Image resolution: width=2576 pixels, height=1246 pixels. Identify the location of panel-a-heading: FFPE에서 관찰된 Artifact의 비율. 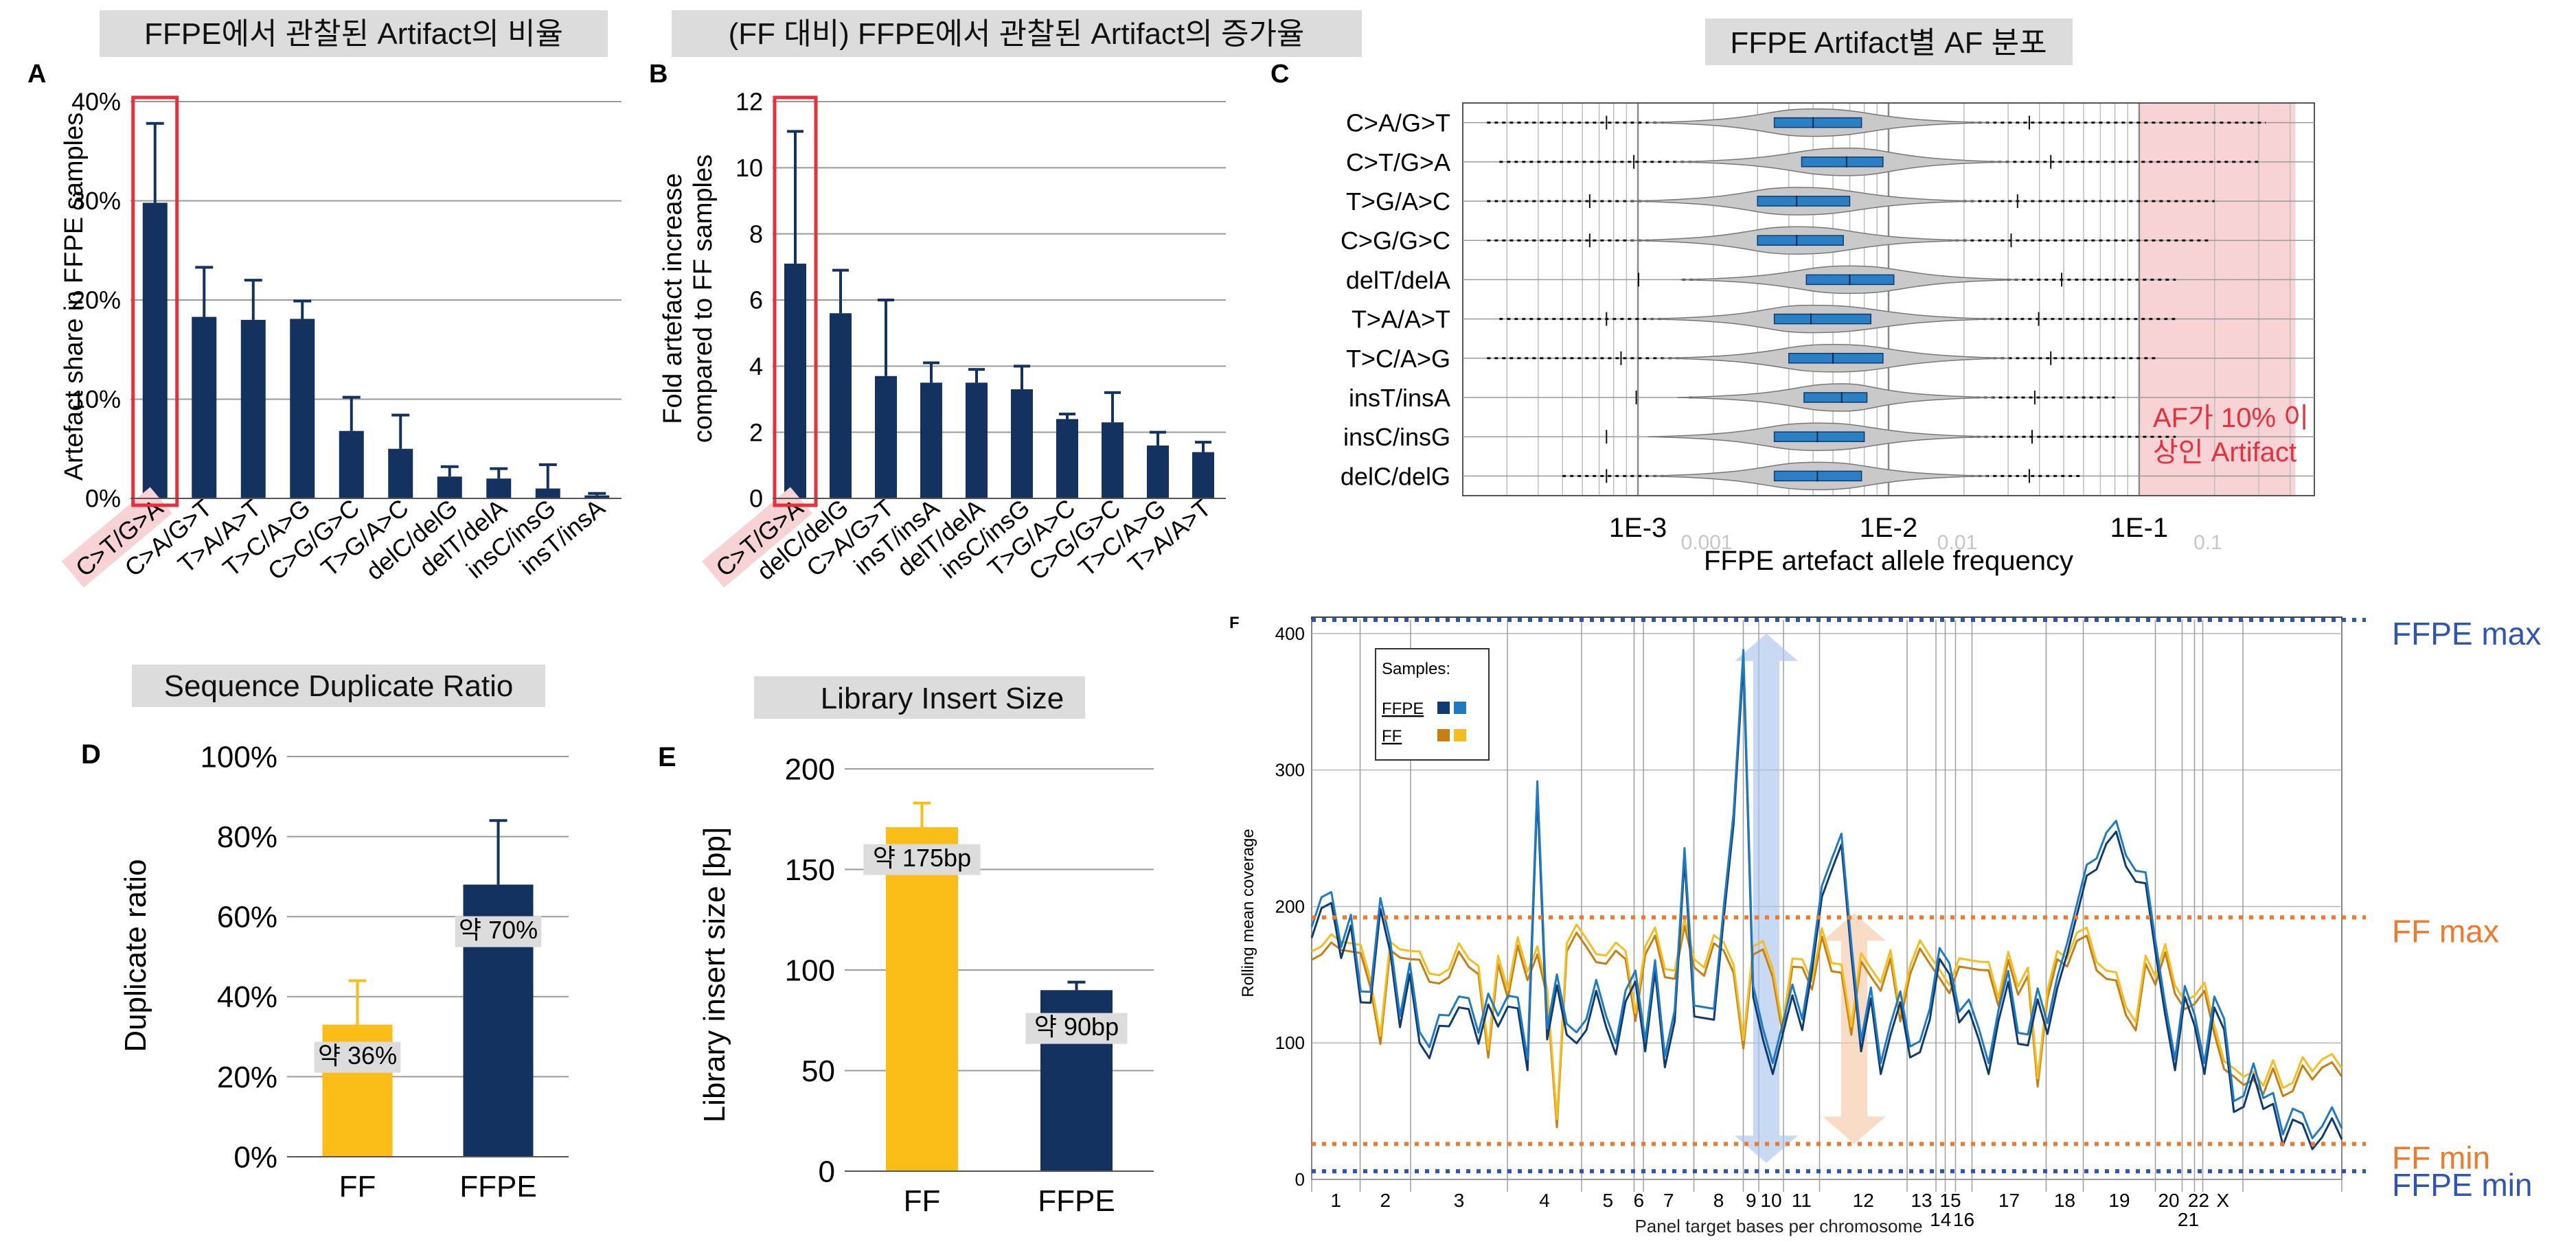
(353, 34).